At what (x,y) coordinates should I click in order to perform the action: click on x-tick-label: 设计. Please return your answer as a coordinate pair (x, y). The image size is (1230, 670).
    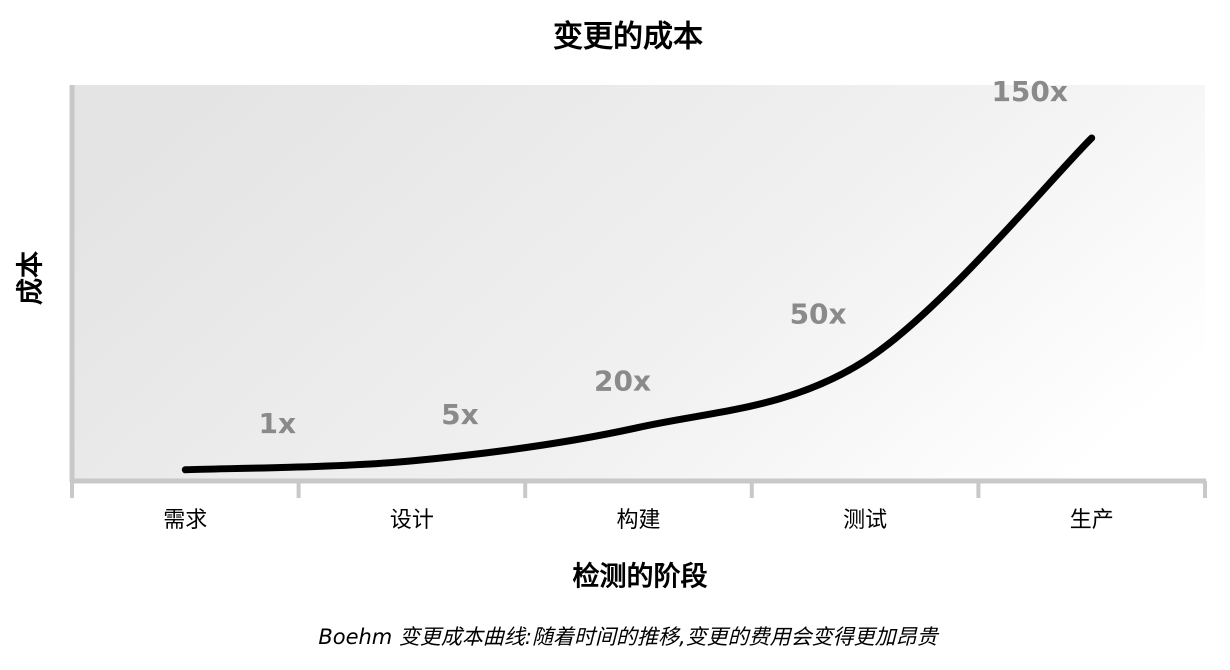
    Looking at the image, I should click on (412, 520).